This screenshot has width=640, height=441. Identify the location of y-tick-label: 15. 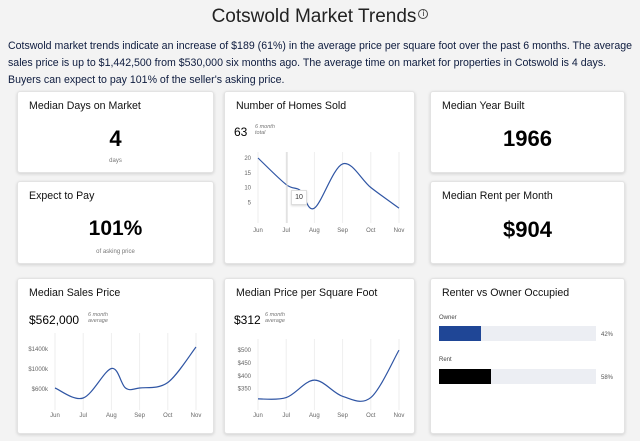
(247, 174).